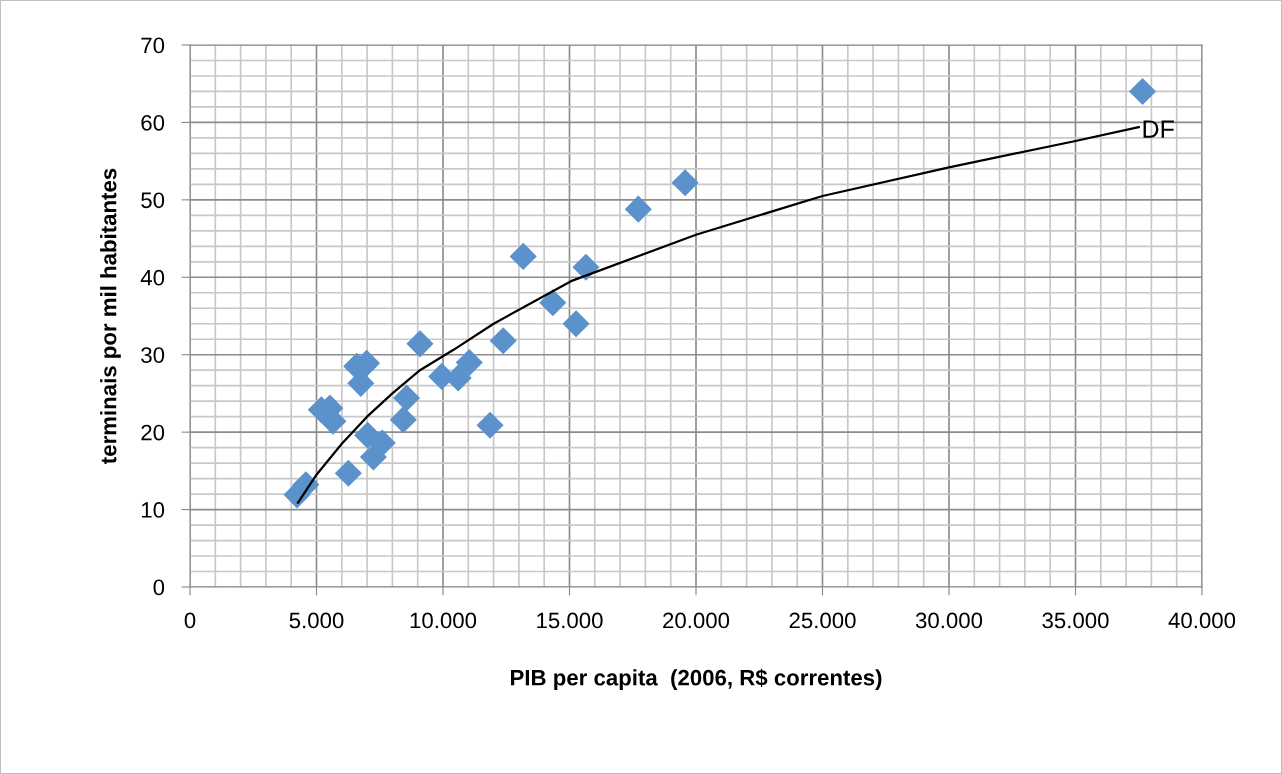 The image size is (1282, 774). What do you see at coordinates (153, 122) in the screenshot?
I see `y-tick-label: 60` at bounding box center [153, 122].